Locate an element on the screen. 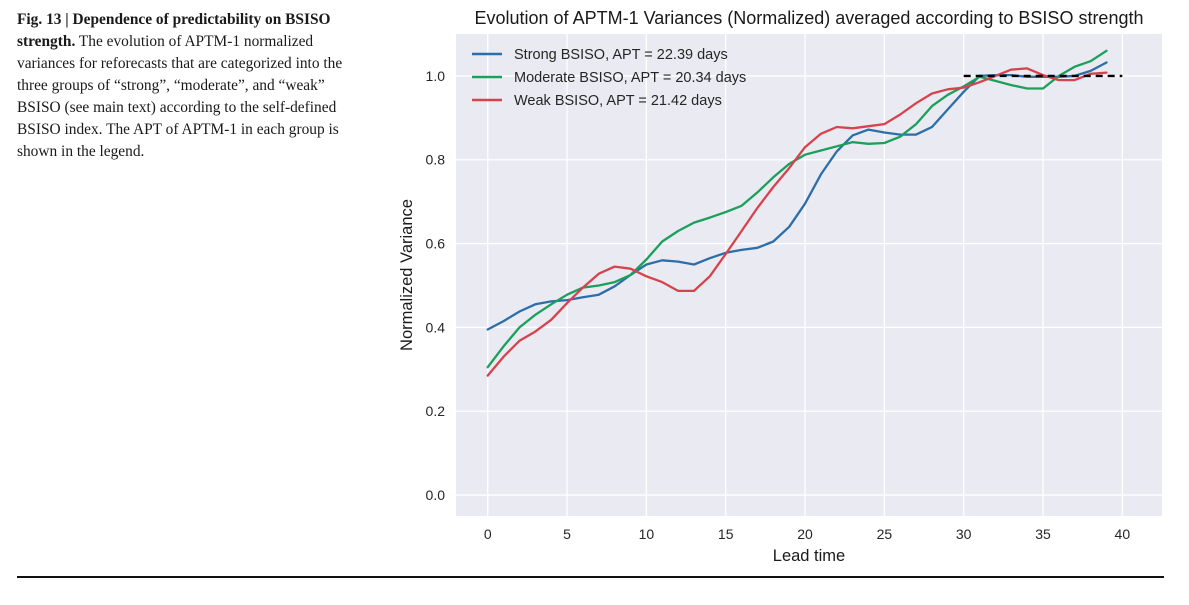 This screenshot has height=605, width=1189. legend-entry-strong: Strong BSISO, APT = 22.39 days is located at coordinates (621, 55).